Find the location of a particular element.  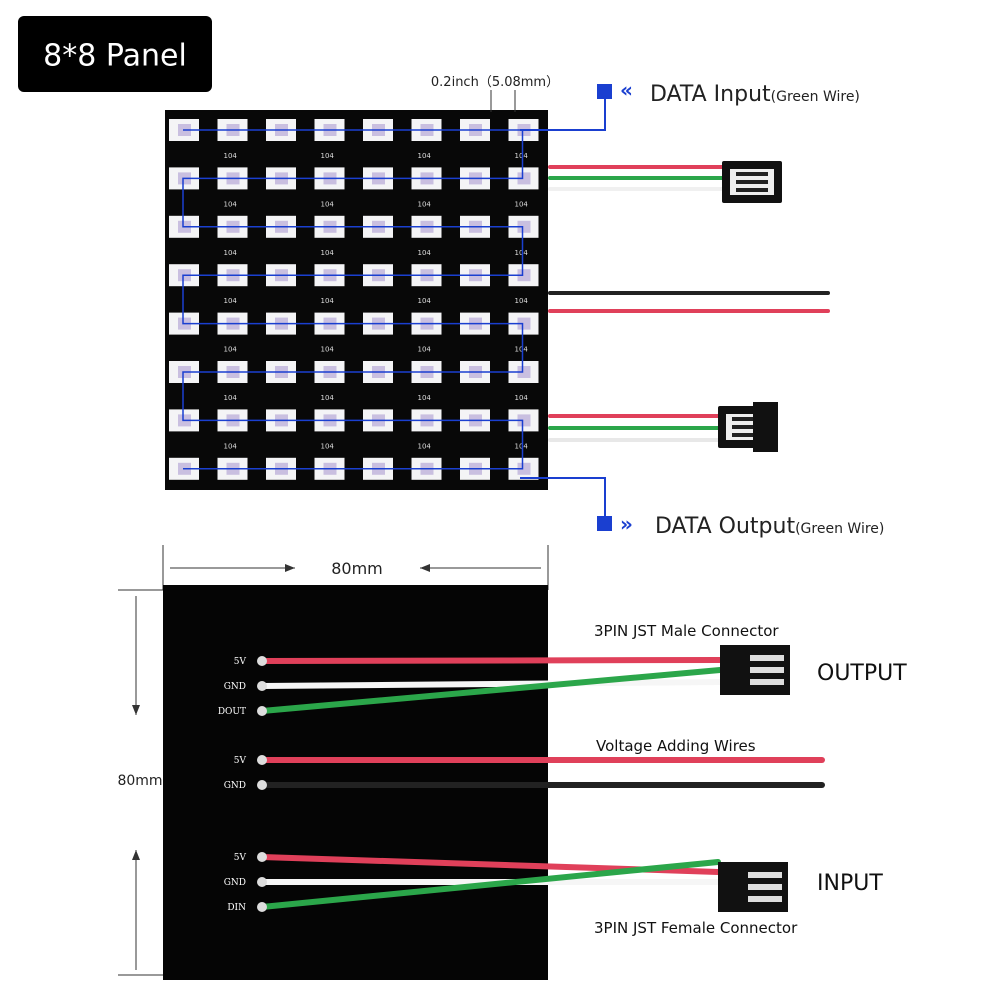

width-label: 80mm is located at coordinates (357, 568).